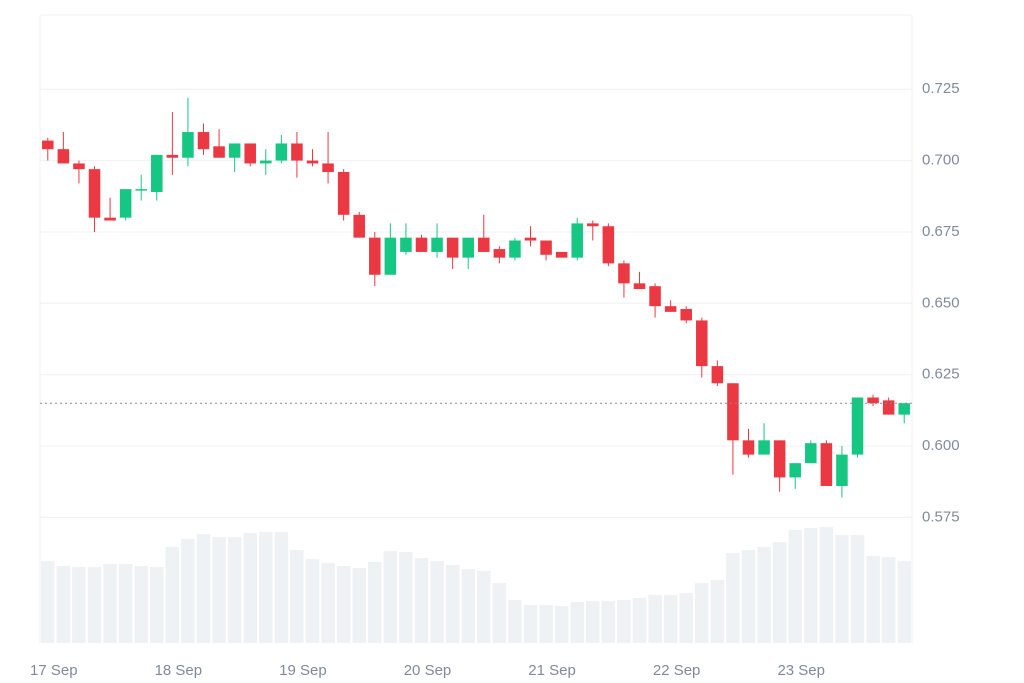  What do you see at coordinates (303, 670) in the screenshot?
I see `x-tick-label: 19 Sep` at bounding box center [303, 670].